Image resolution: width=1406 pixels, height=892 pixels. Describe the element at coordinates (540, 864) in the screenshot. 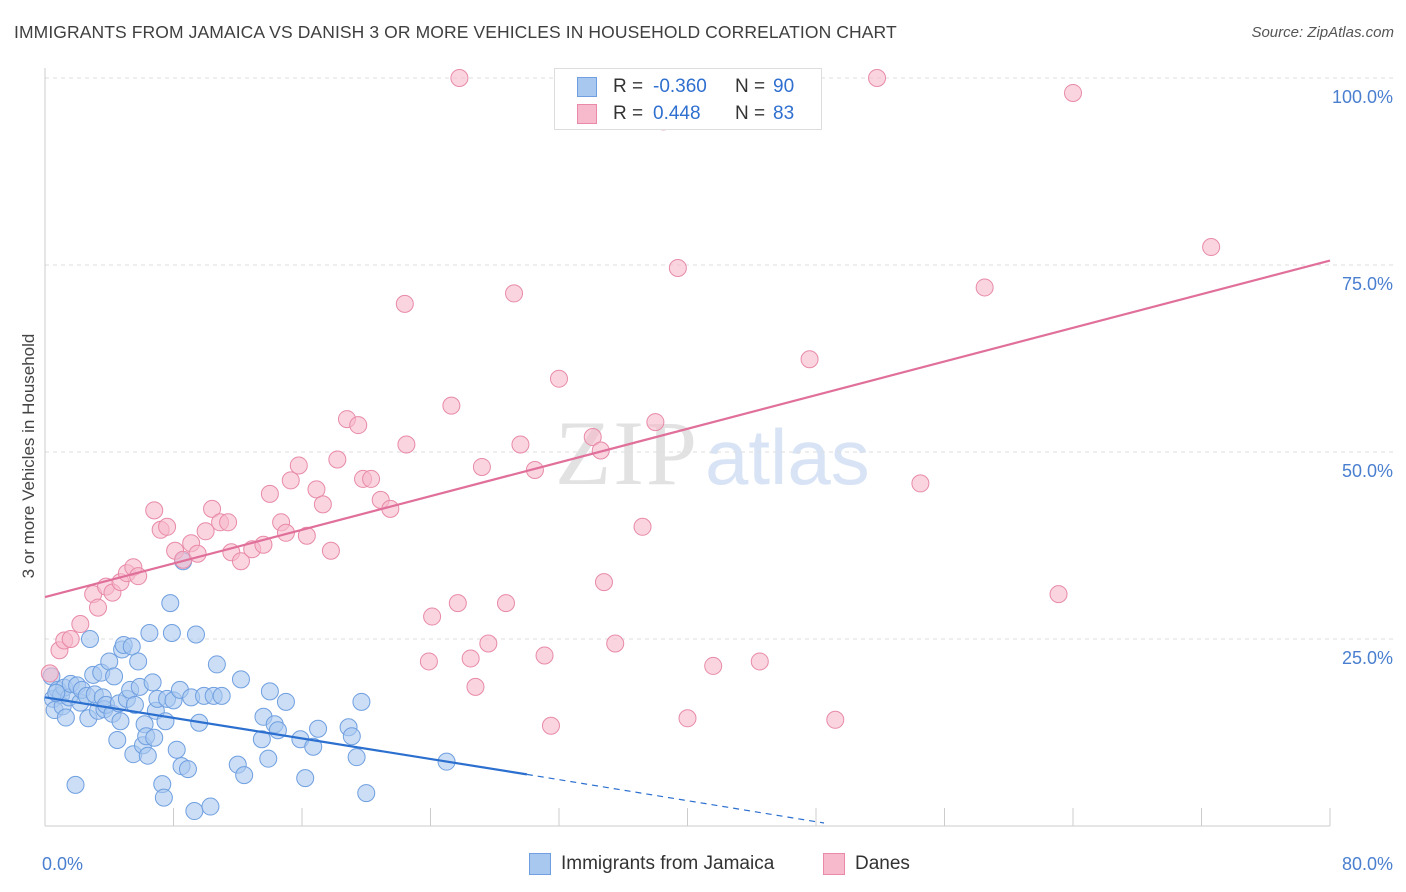

I see `legend-swatch-jamaica` at that location.